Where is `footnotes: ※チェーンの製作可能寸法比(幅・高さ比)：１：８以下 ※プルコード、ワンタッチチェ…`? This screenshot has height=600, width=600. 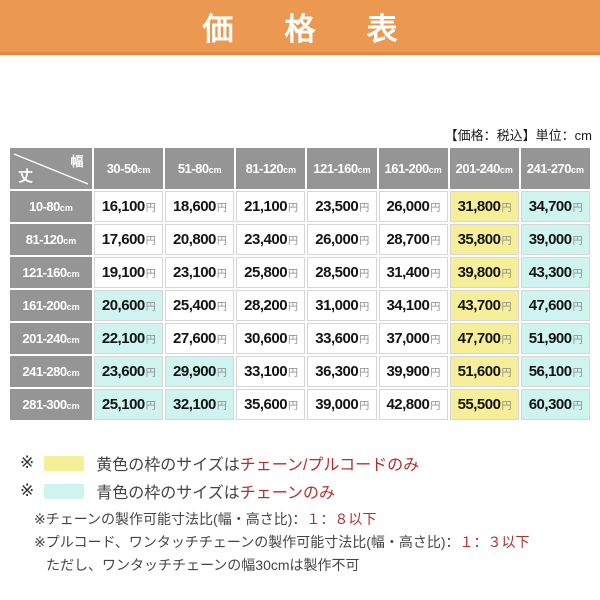
footnotes: ※チェーンの製作可能寸法比(幅・高さ比)：１：８以下 ※プルコード、ワンタッチチェ… is located at coordinates (282, 543).